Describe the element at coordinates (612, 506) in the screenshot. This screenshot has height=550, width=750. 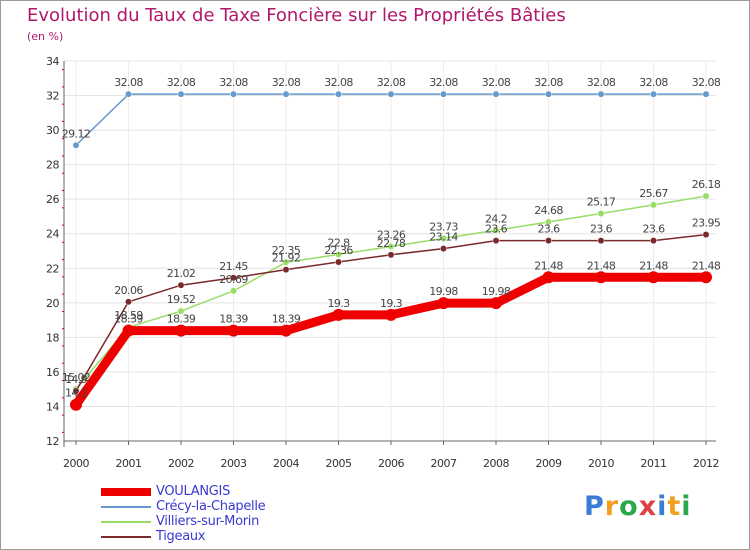
I see `logo-letter: r` at that location.